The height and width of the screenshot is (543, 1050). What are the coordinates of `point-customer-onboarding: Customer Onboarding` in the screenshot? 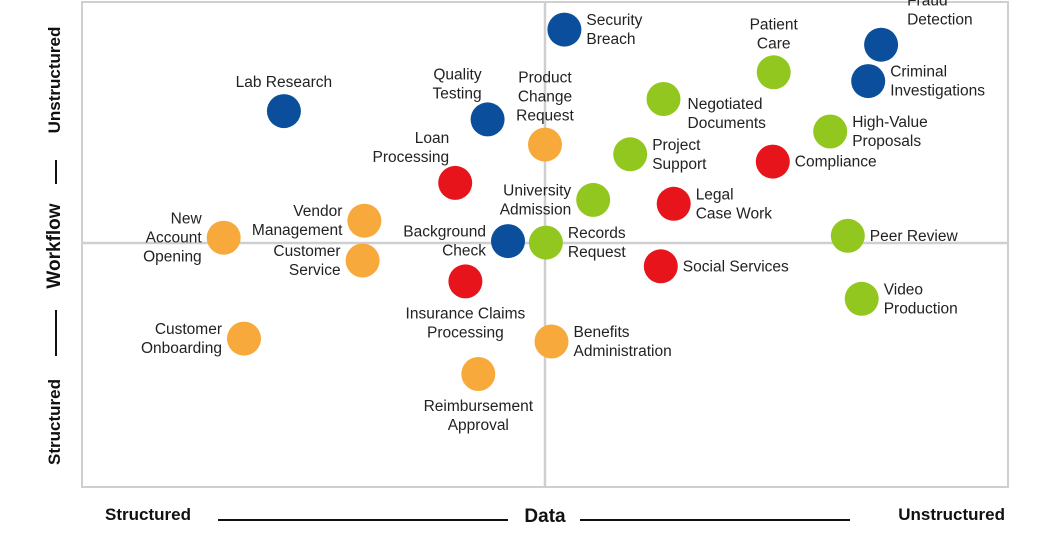 It's located at (201, 339).